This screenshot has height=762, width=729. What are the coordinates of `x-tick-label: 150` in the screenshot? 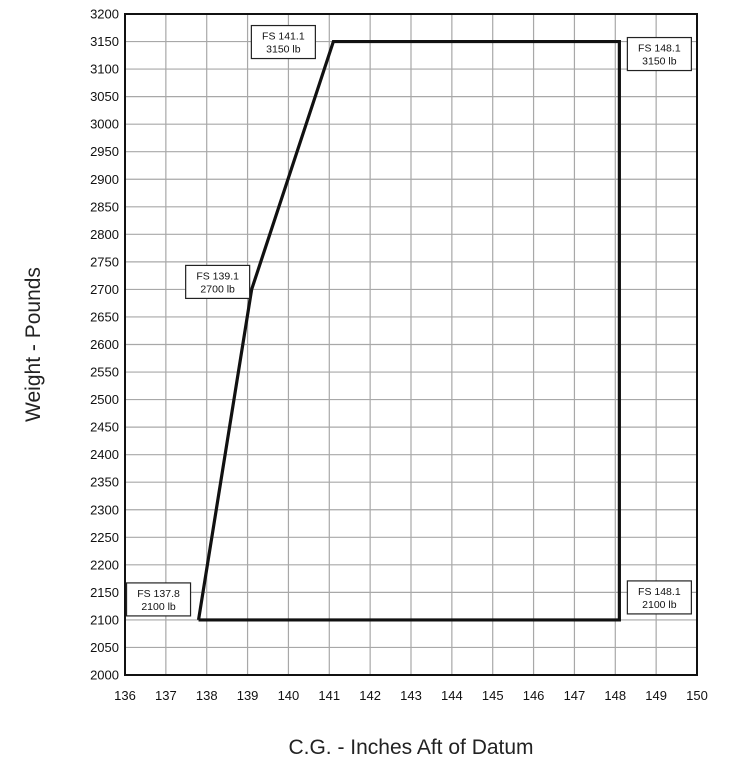 It's located at (697, 695).